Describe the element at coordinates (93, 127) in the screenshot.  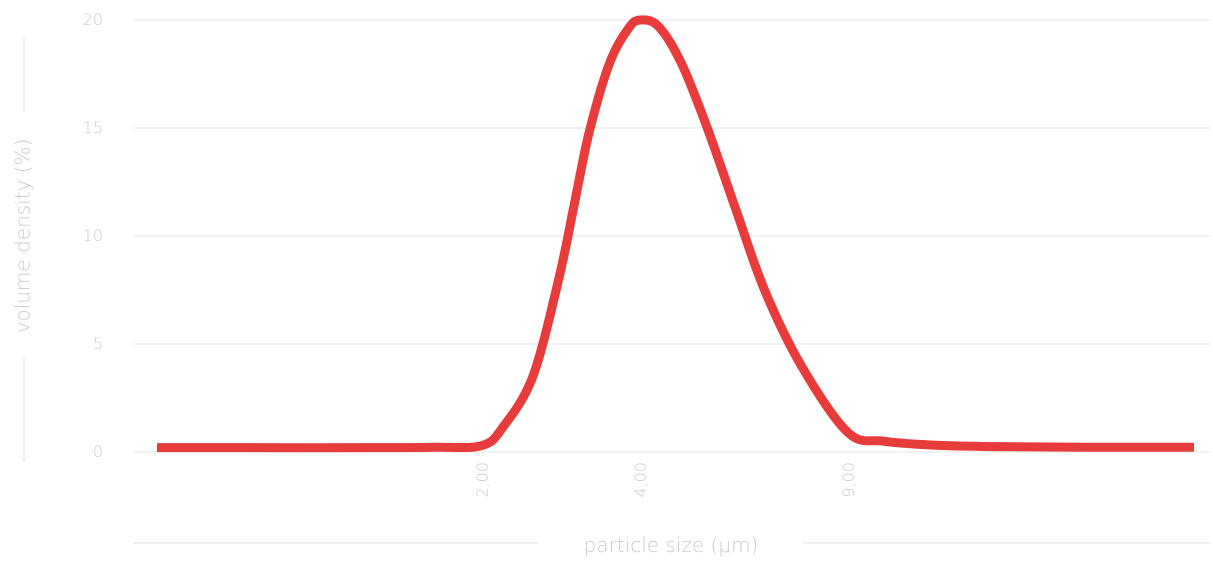
I see `y-tick-label: 15` at that location.